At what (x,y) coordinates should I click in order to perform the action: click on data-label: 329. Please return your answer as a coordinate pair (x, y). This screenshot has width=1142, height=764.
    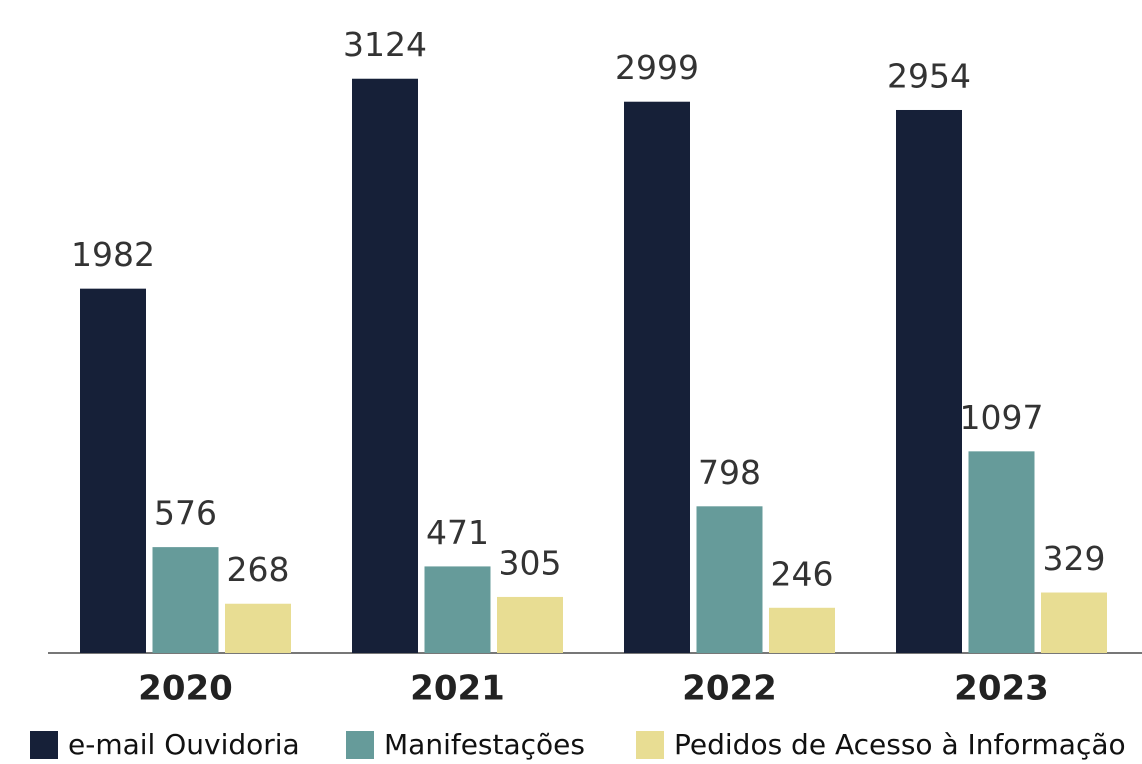
    Looking at the image, I should click on (1074, 558).